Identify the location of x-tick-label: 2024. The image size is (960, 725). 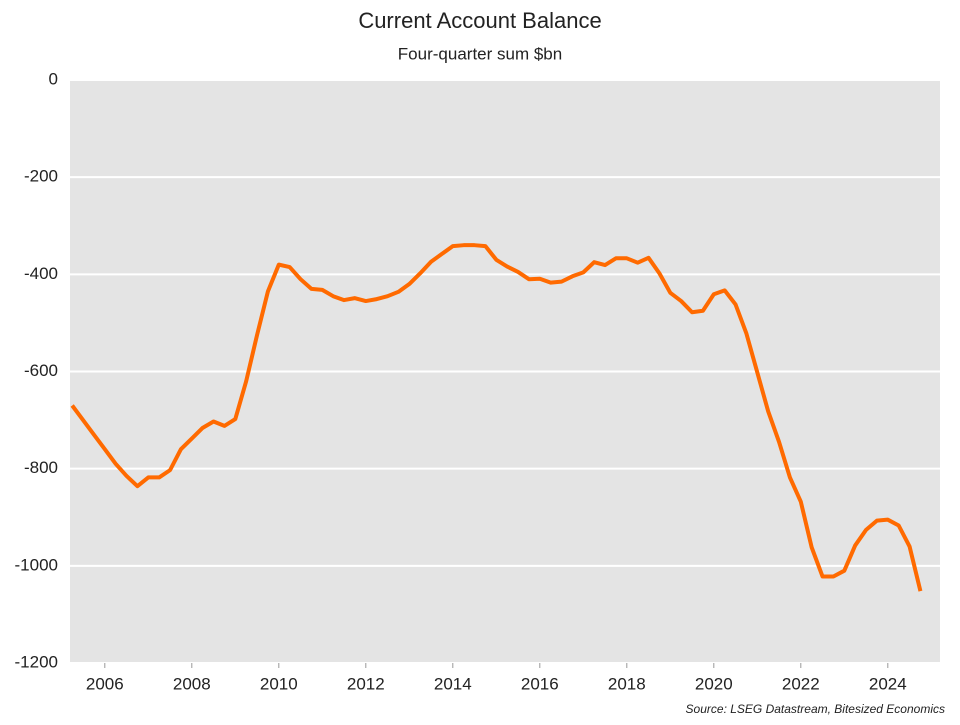
(888, 683).